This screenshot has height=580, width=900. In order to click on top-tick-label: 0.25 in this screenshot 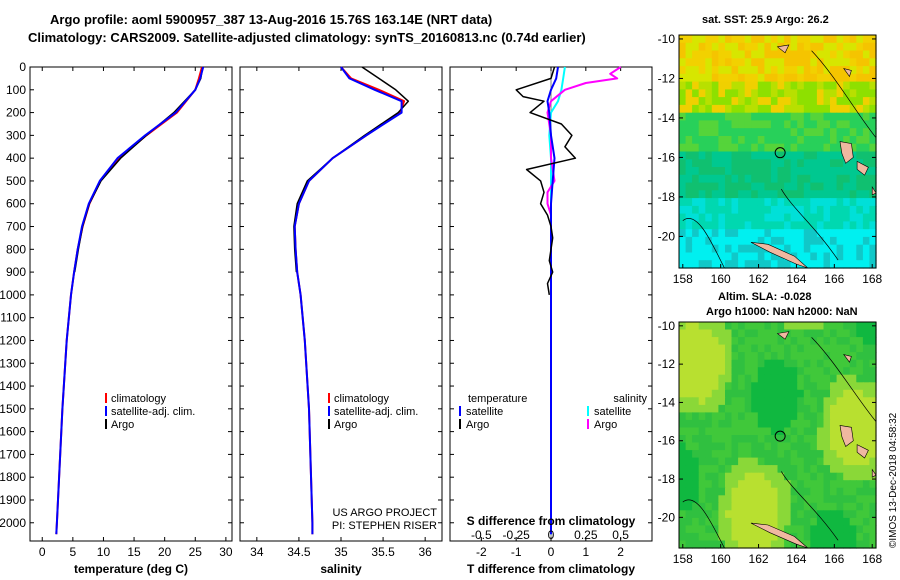, I will do `click(586, 535)`.